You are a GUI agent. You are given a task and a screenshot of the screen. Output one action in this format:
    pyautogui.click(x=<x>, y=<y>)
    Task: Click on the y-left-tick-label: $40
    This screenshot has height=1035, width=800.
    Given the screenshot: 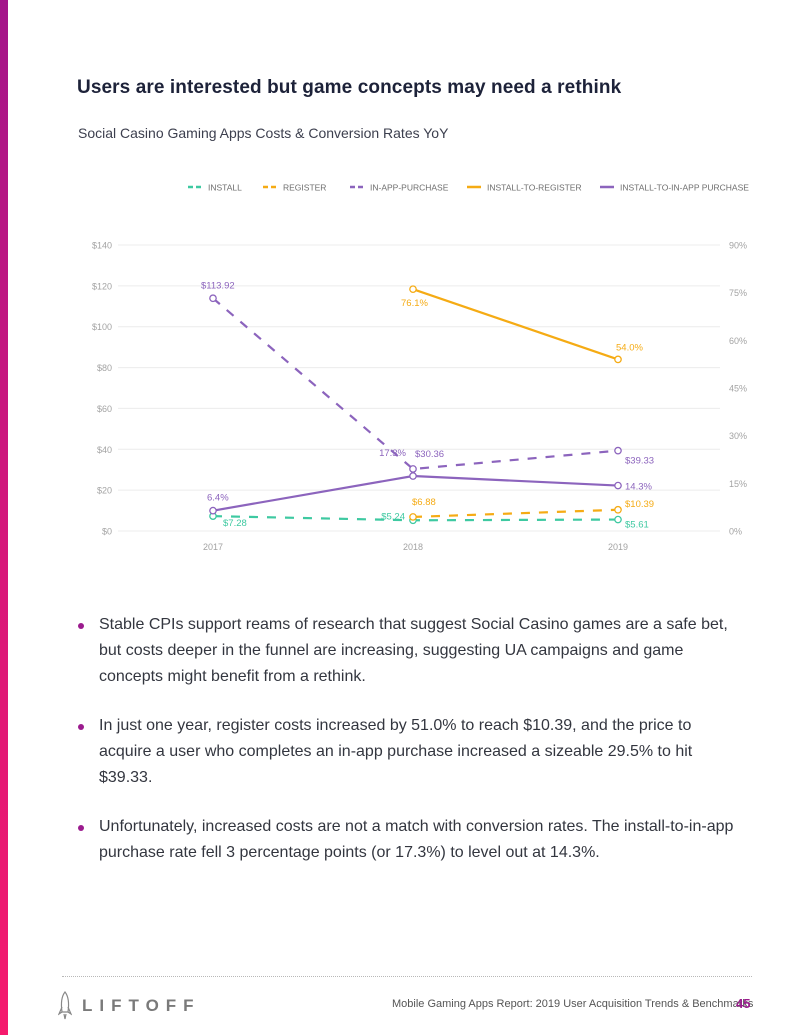 What is the action you would take?
    pyautogui.click(x=104, y=450)
    